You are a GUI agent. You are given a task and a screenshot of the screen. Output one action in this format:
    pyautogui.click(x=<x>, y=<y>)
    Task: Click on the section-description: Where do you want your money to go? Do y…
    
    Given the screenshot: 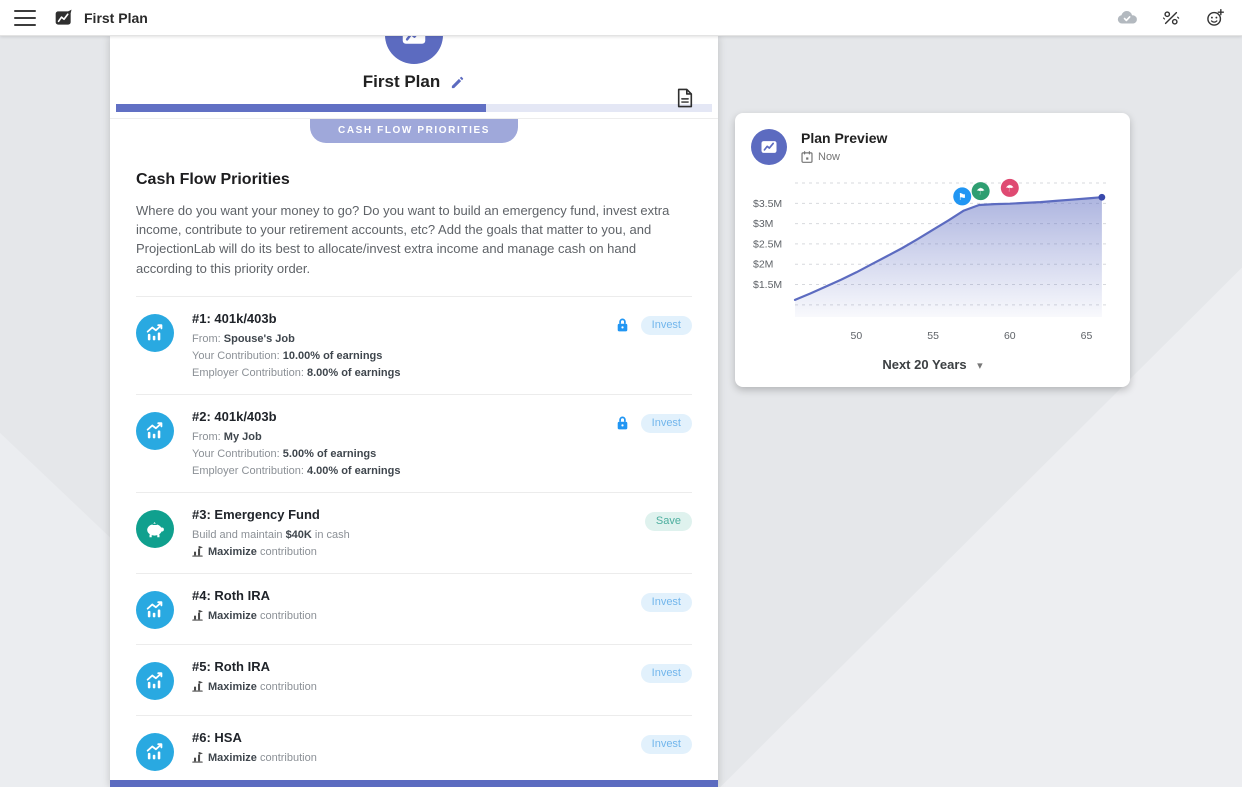 What is the action you would take?
    pyautogui.click(x=403, y=239)
    